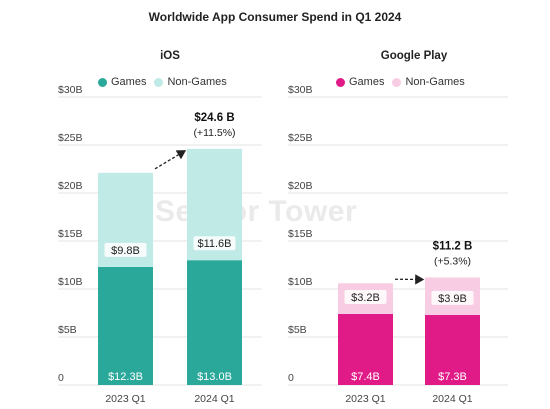 This screenshot has width=550, height=409. I want to click on y-tick-label-google-play: 0, so click(291, 378).